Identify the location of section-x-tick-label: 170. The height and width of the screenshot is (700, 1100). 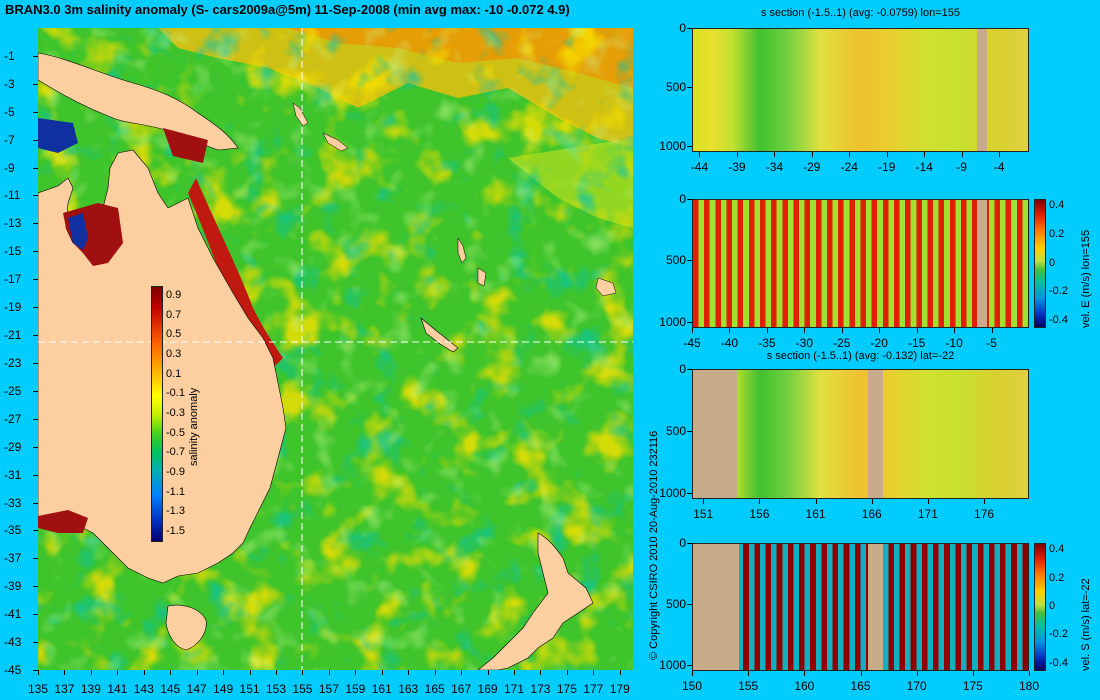
(916, 686).